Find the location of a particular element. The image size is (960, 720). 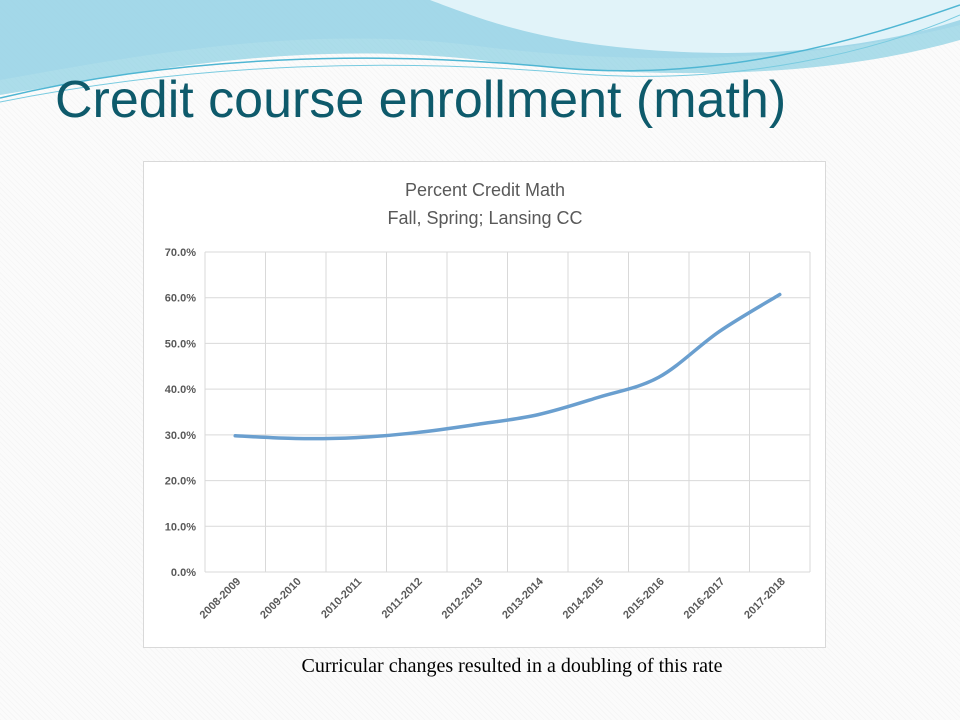

header-wave-decoration is located at coordinates (480, 51).